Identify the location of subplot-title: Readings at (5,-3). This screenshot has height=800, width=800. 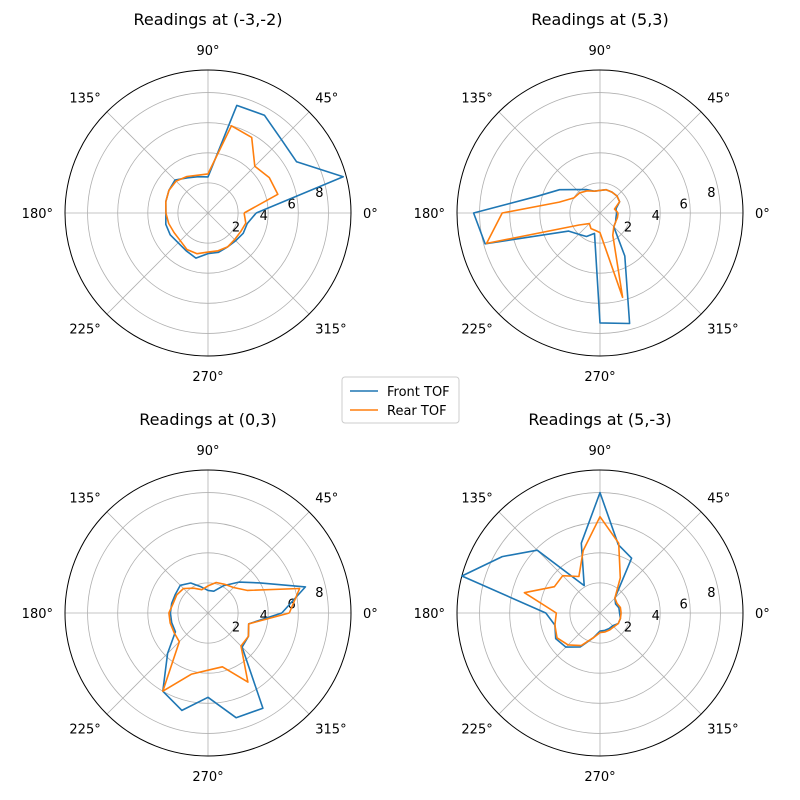
(599, 419).